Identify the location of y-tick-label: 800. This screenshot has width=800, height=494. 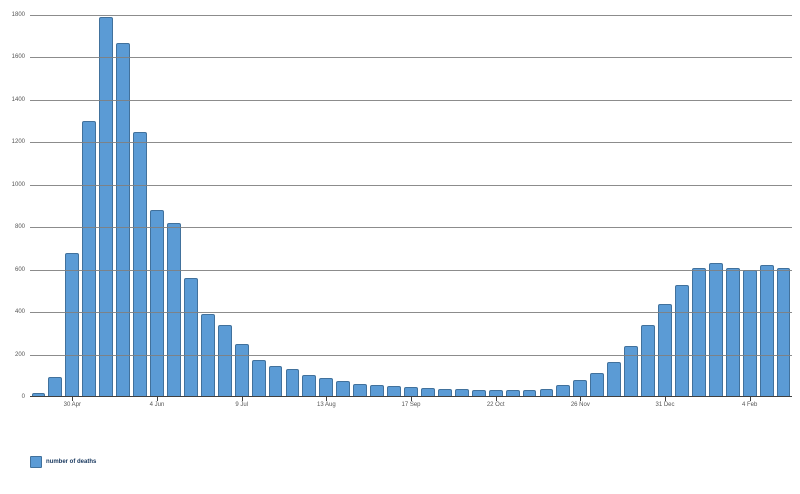
(19, 227).